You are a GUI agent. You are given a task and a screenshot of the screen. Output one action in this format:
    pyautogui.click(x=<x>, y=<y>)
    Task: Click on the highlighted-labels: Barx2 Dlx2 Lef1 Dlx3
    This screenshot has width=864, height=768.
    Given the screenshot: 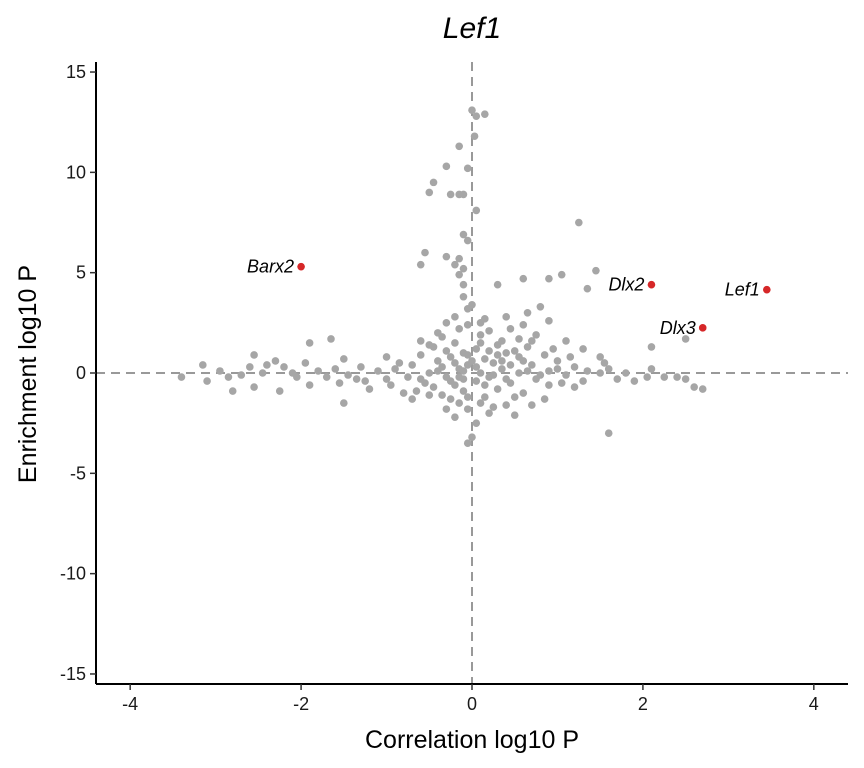 What is the action you would take?
    pyautogui.click(x=503, y=297)
    